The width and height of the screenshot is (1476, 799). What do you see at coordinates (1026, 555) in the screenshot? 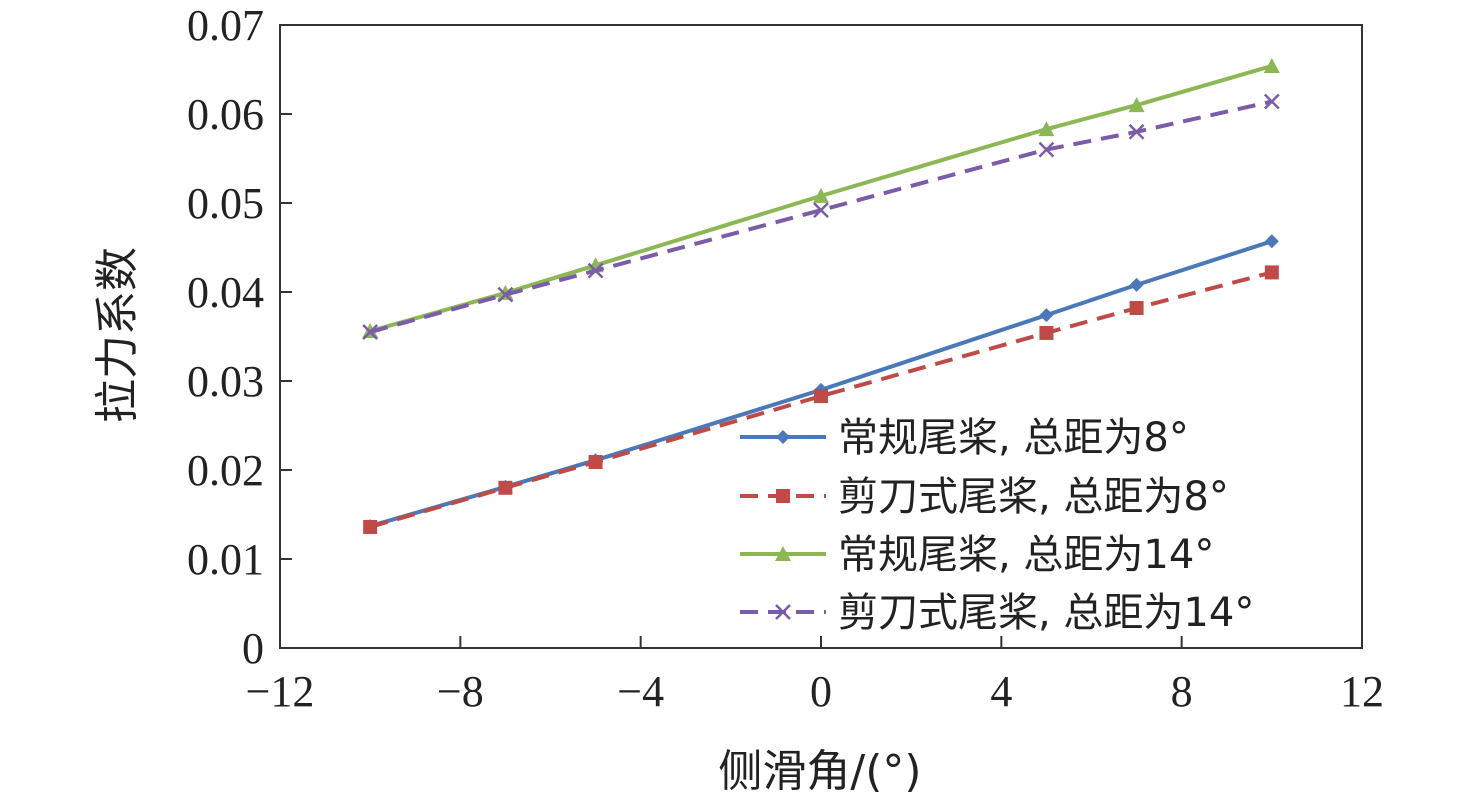
I see `legend-label: 常规尾桨, 总距为14°` at bounding box center [1026, 555].